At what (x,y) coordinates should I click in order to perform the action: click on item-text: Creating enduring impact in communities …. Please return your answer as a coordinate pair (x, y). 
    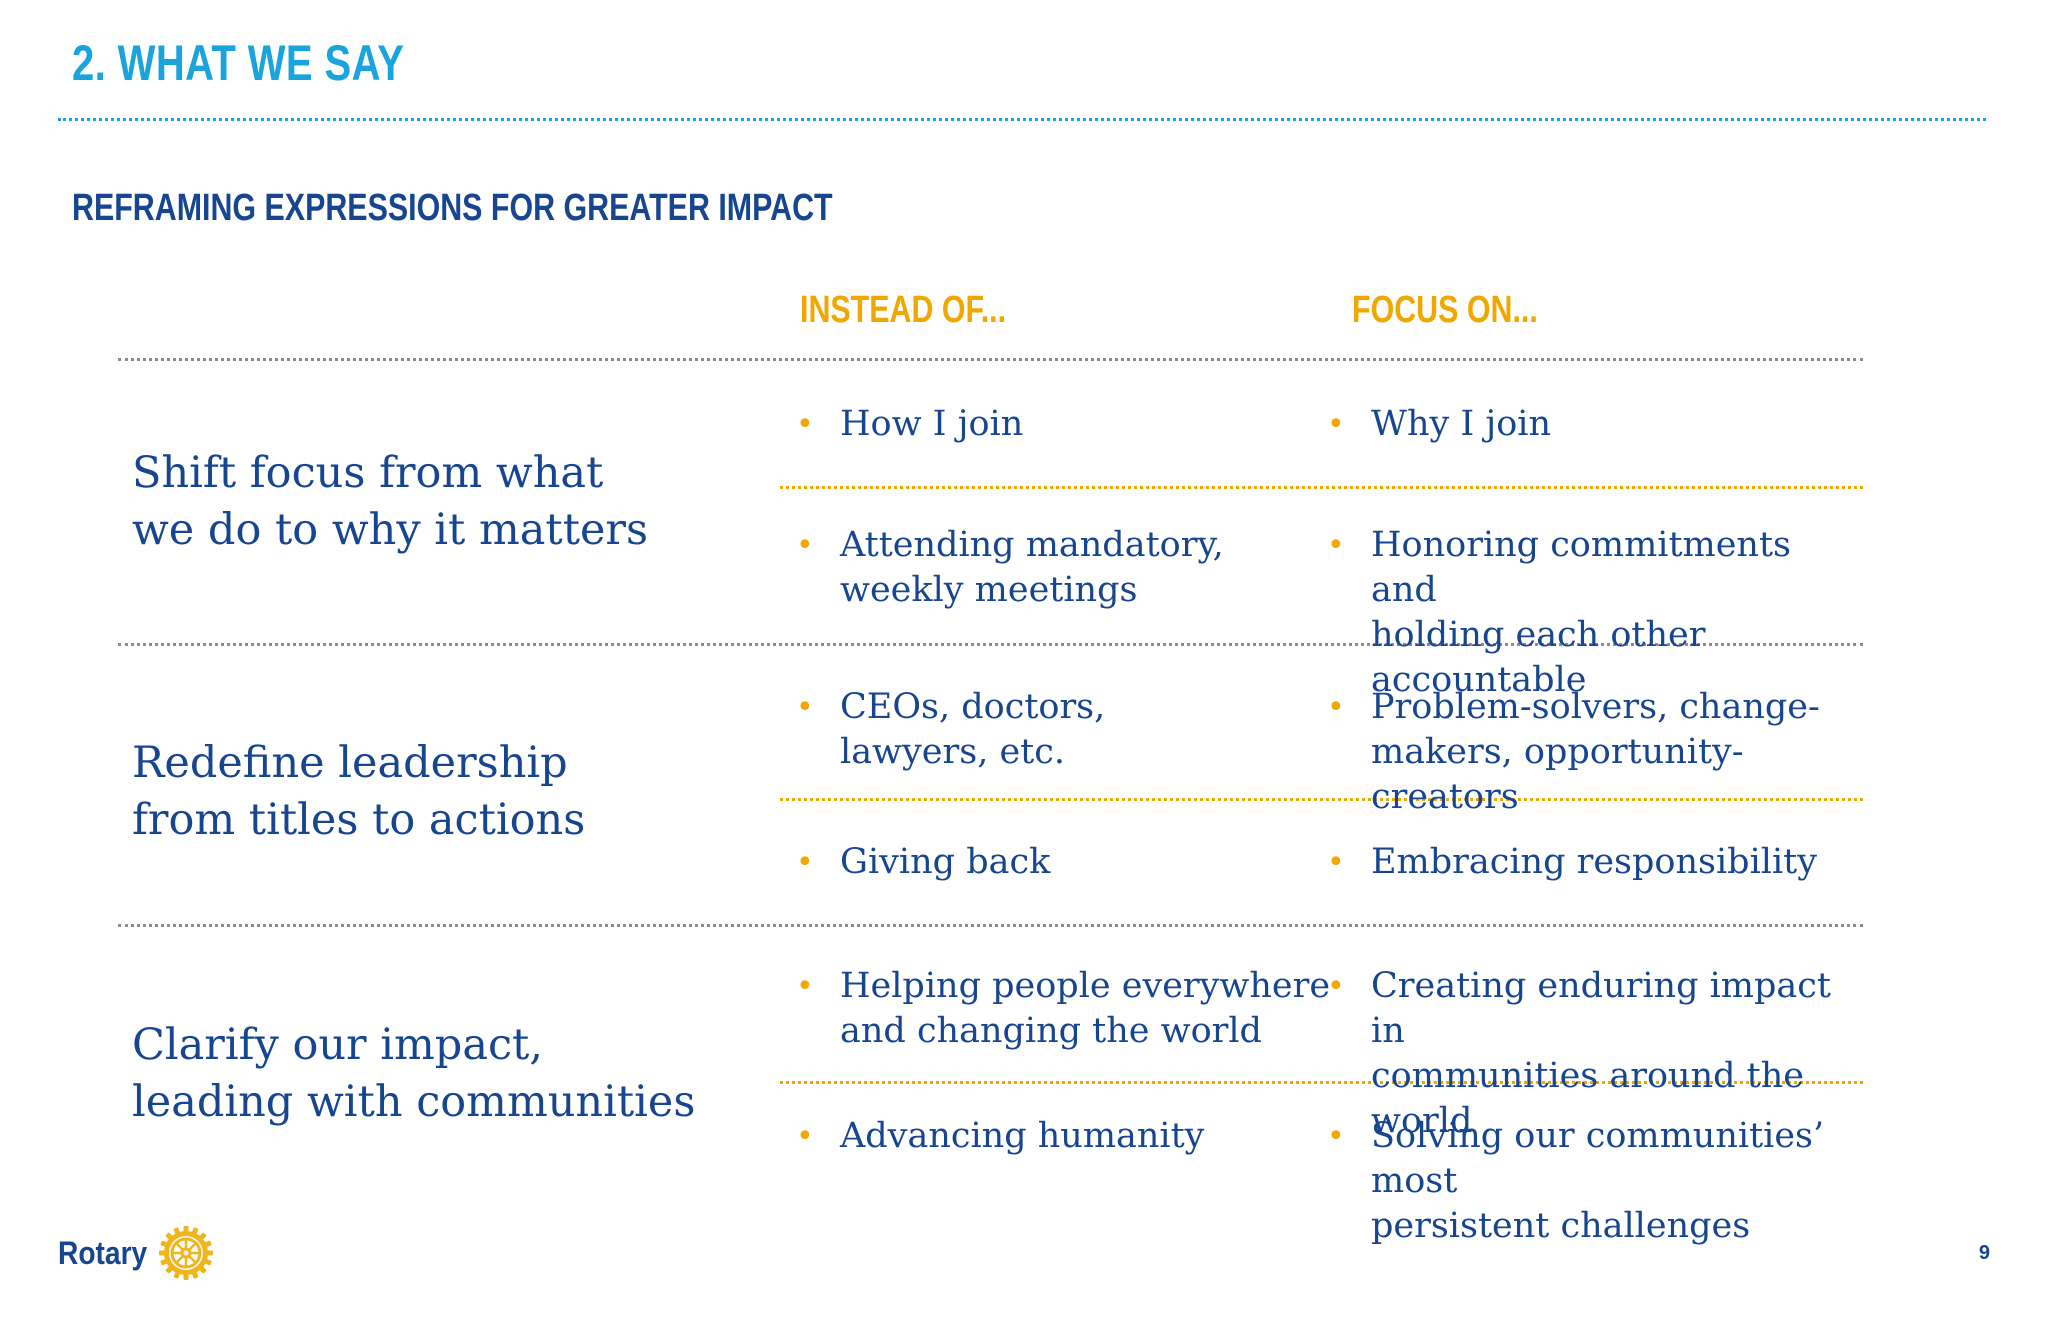
    Looking at the image, I should click on (1601, 1053).